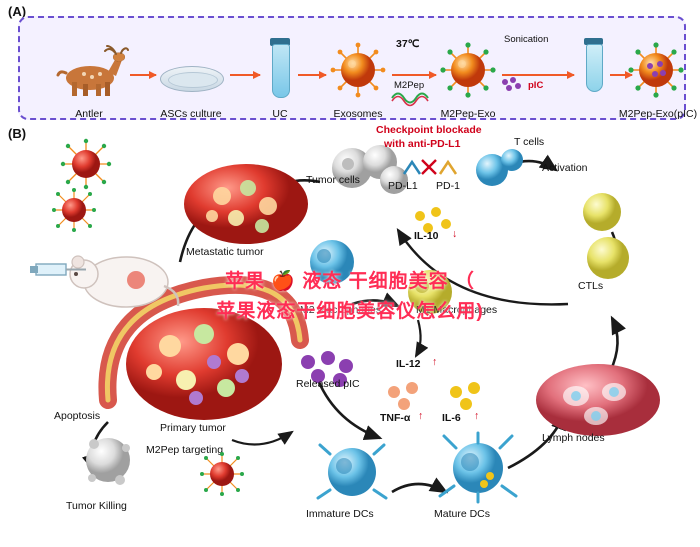 The image size is (700, 547). Describe the element at coordinates (203, 348) in the screenshot. I see `primary-tumor-icon` at that location.